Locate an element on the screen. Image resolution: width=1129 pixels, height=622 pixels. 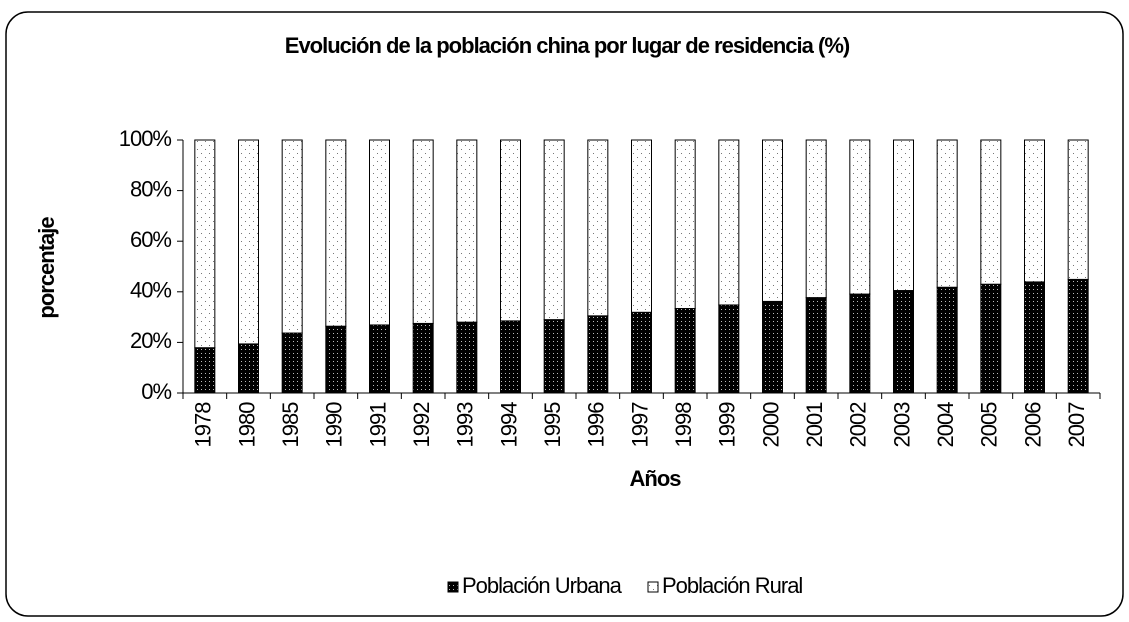
y-tick-label: 80% is located at coordinates (150, 188).